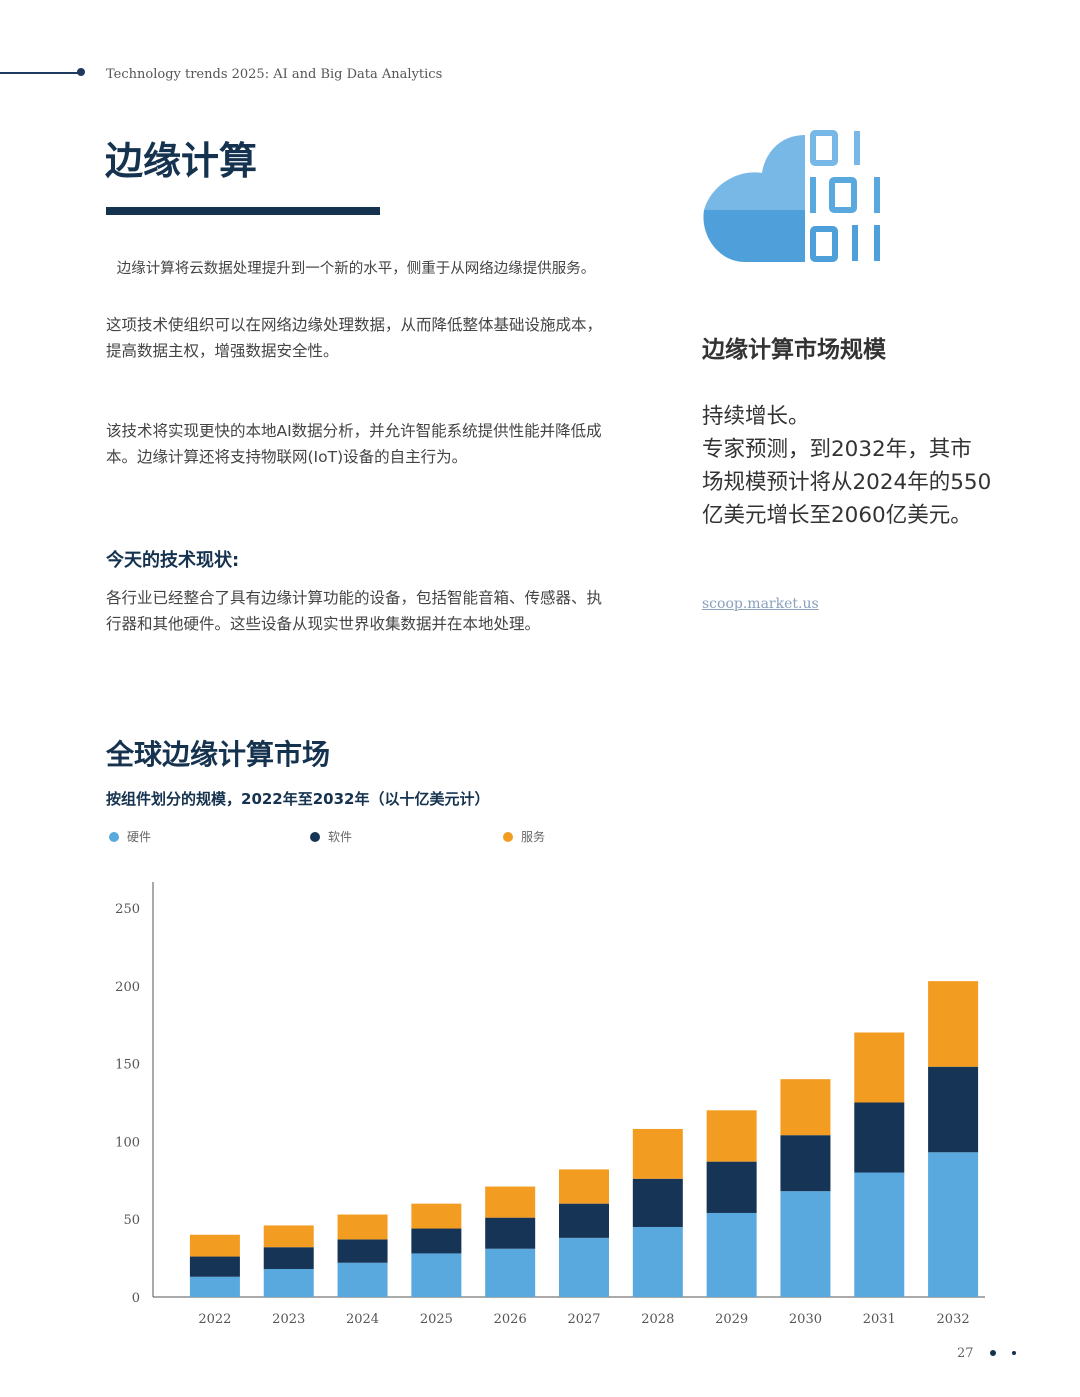 This screenshot has height=1397, width=1080. Describe the element at coordinates (362, 1319) in the screenshot. I see `x-tick-label: 2024` at that location.